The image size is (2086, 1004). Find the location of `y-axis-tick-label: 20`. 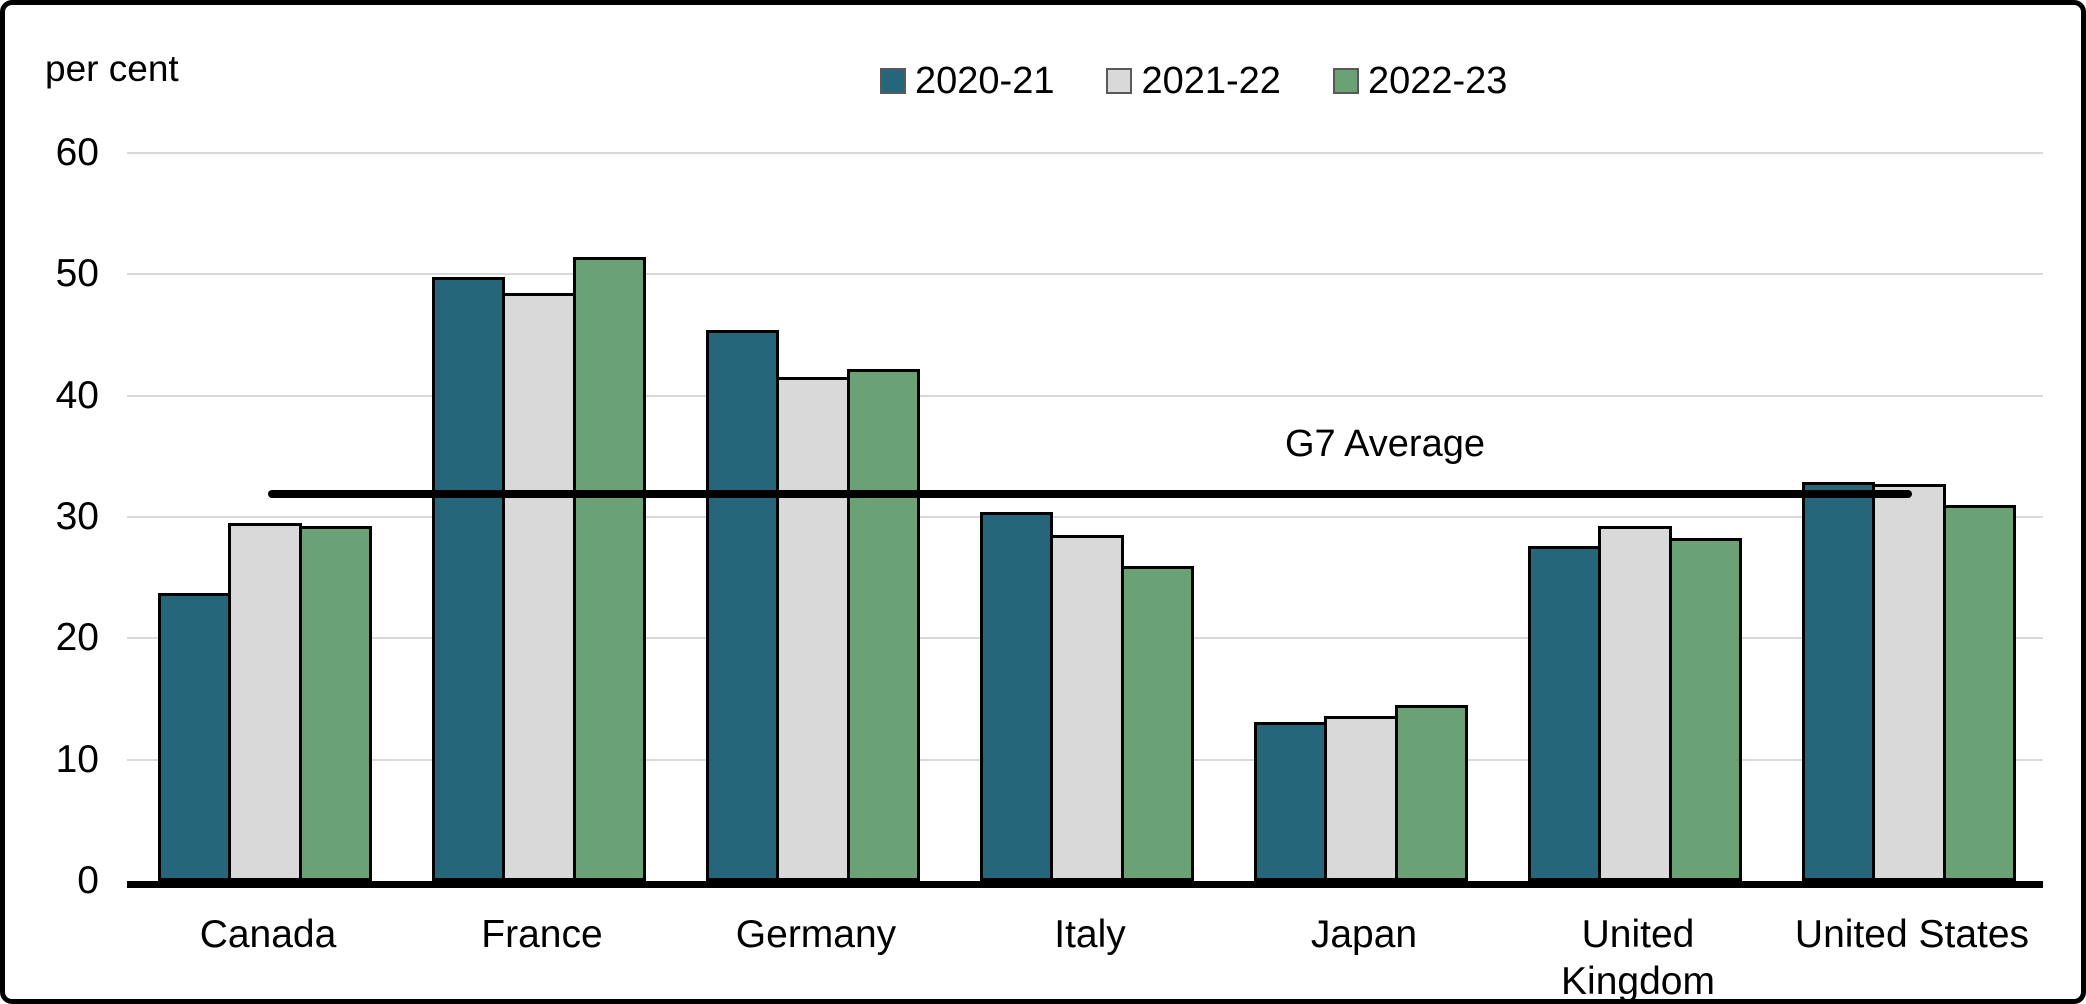

y-axis-tick-label: 20 is located at coordinates (77, 638).